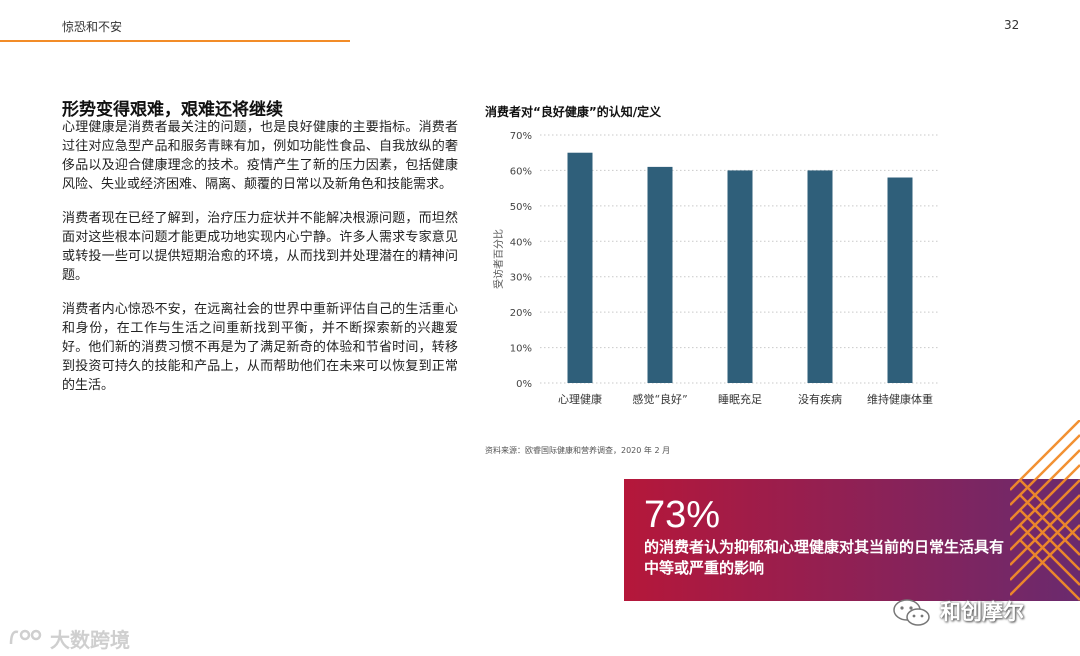 The height and width of the screenshot is (656, 1080). Describe the element at coordinates (499, 259) in the screenshot. I see `y-axis-label: 受访者百分比` at that location.